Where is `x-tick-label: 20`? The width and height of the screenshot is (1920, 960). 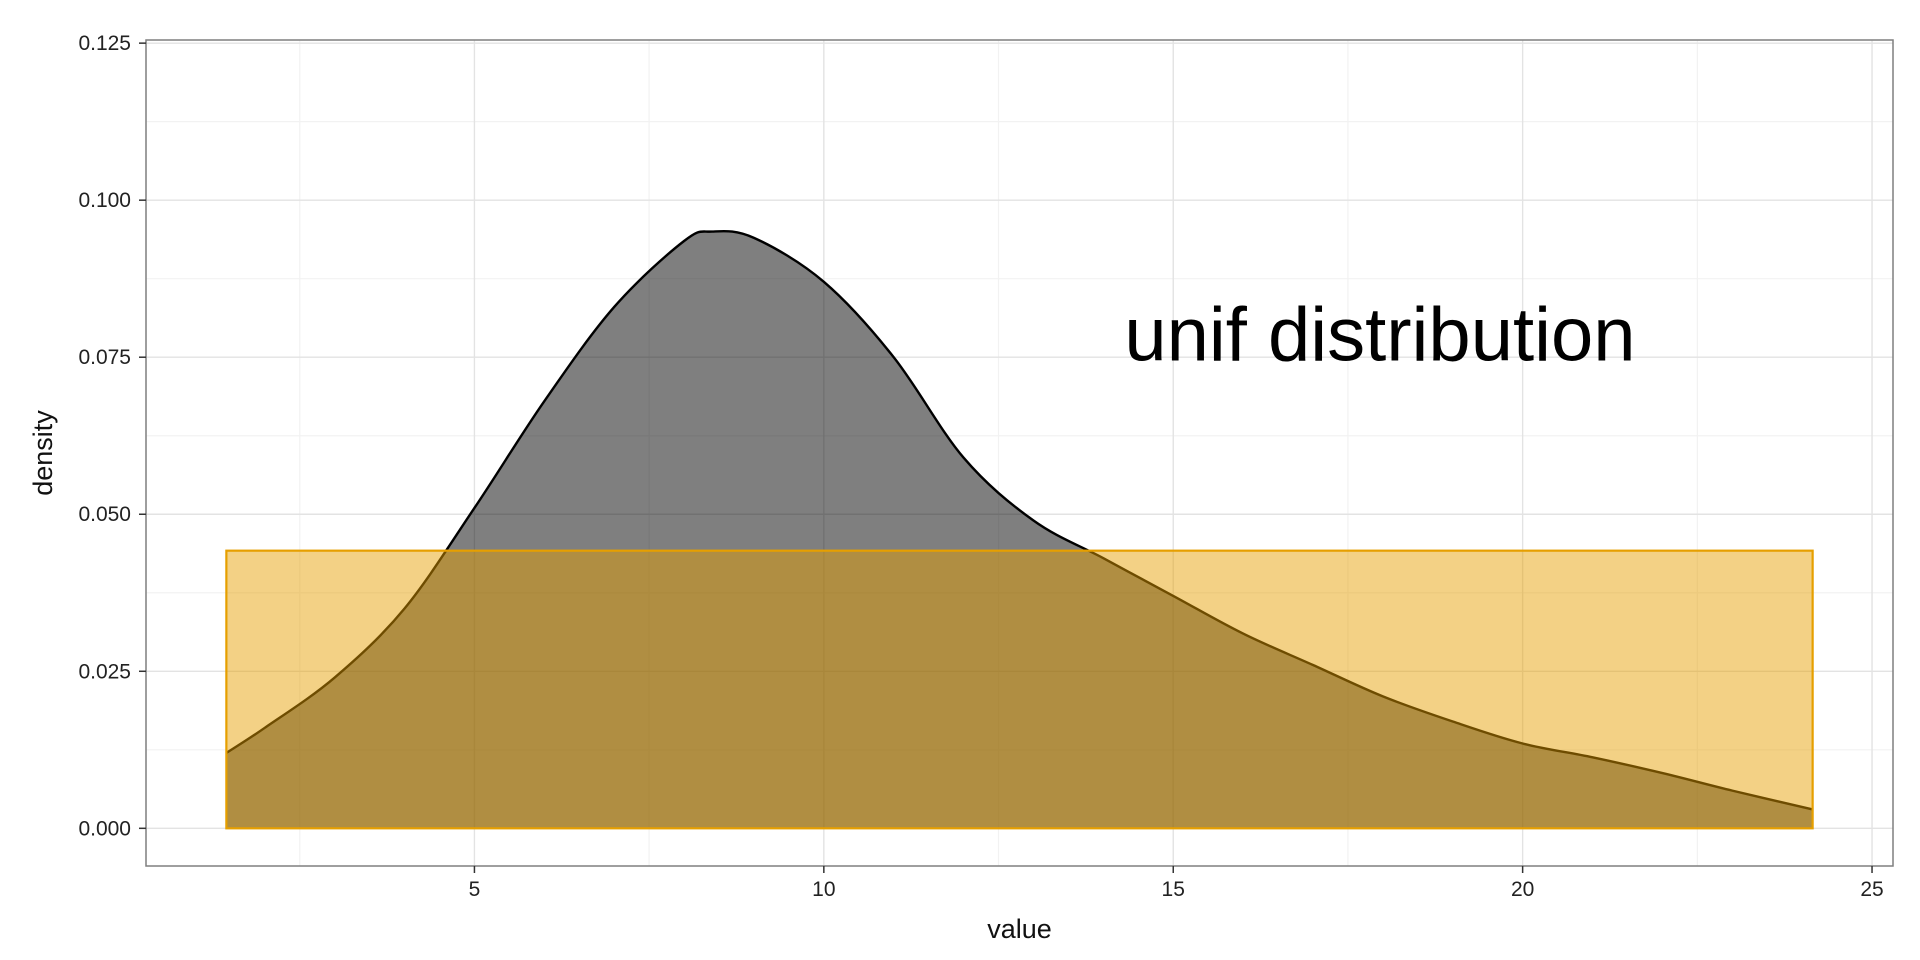 x-tick-label: 20 is located at coordinates (1522, 889).